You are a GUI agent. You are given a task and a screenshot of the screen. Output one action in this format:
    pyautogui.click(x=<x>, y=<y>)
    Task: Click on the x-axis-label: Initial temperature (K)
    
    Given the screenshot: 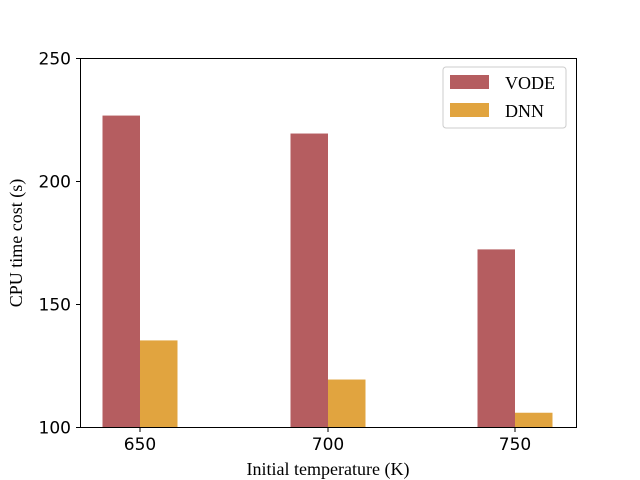 What is the action you would take?
    pyautogui.click(x=328, y=469)
    